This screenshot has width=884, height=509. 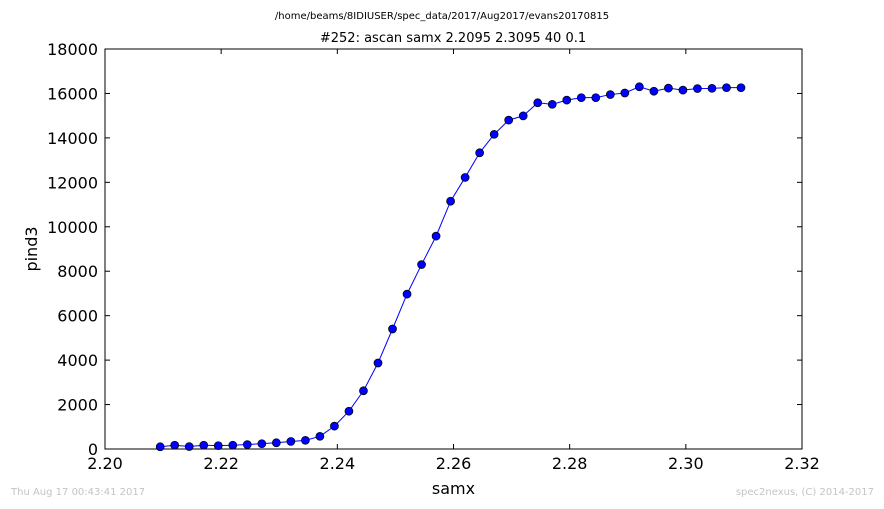 What do you see at coordinates (804, 492) in the screenshot?
I see `credit-text: spec2nexus, (C) 2014-2017` at bounding box center [804, 492].